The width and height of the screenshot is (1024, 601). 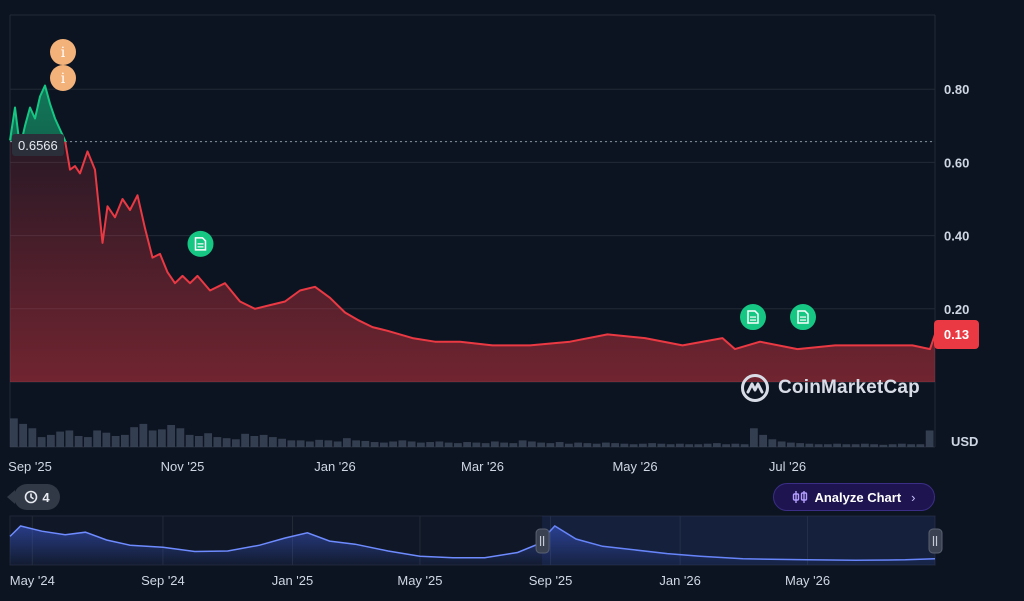 I want to click on y-tick-label: 0.60, so click(x=956, y=162).